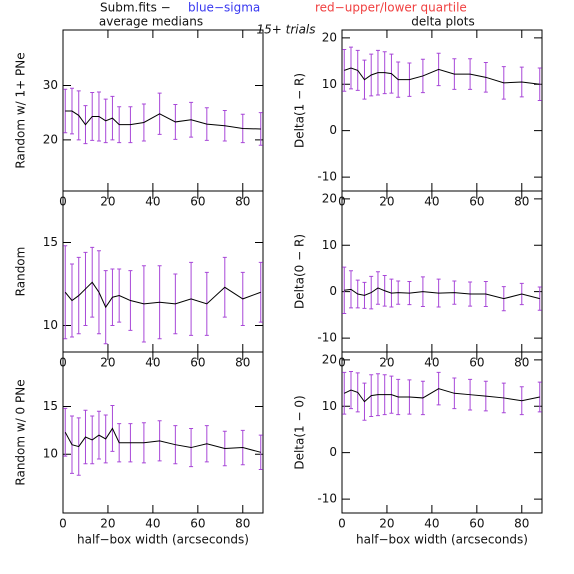 The height and width of the screenshot is (574, 574). Describe the element at coordinates (151, 22) in the screenshot. I see `panel-title: average medians` at that location.